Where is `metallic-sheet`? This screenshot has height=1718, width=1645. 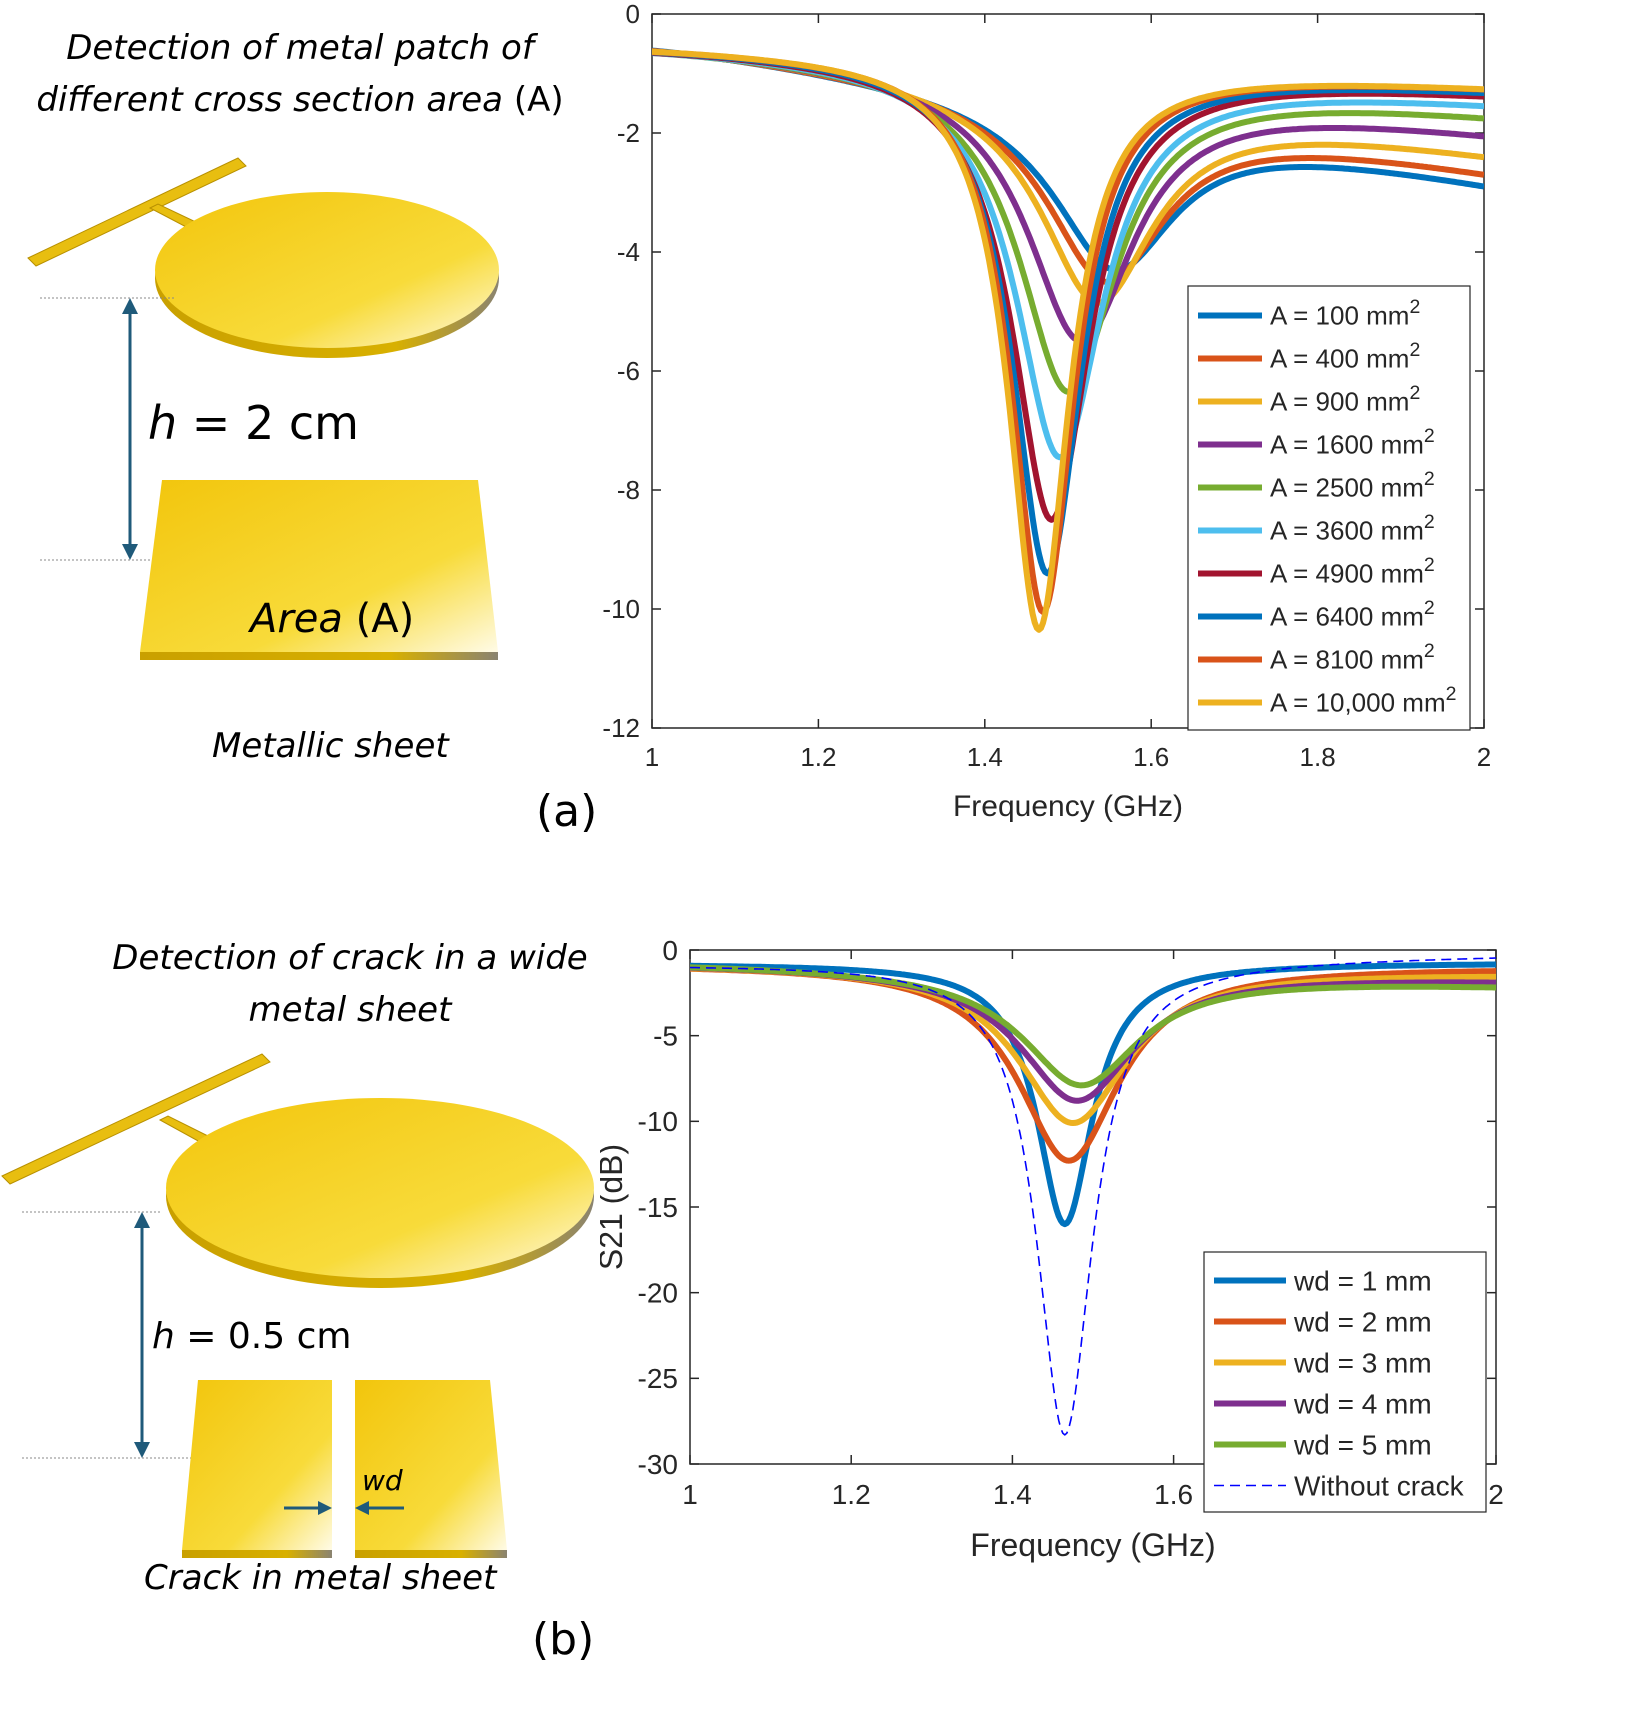 metallic-sheet is located at coordinates (319, 566).